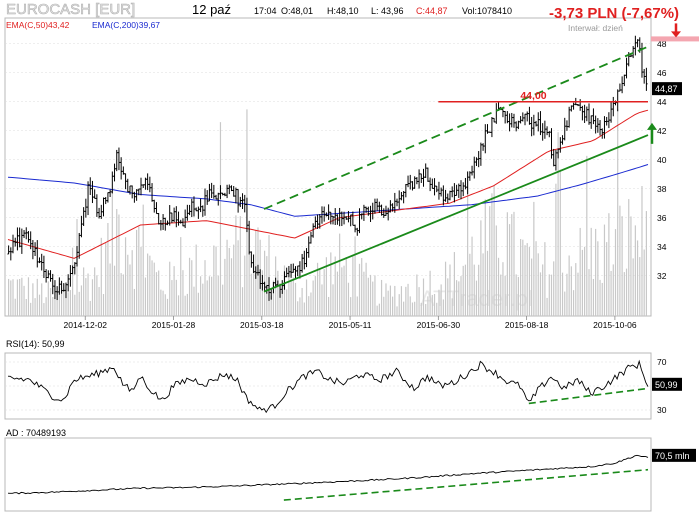 Image resolution: width=700 pixels, height=522 pixels. What do you see at coordinates (211, 9) in the screenshot?
I see `date-label: 12 paź` at bounding box center [211, 9].